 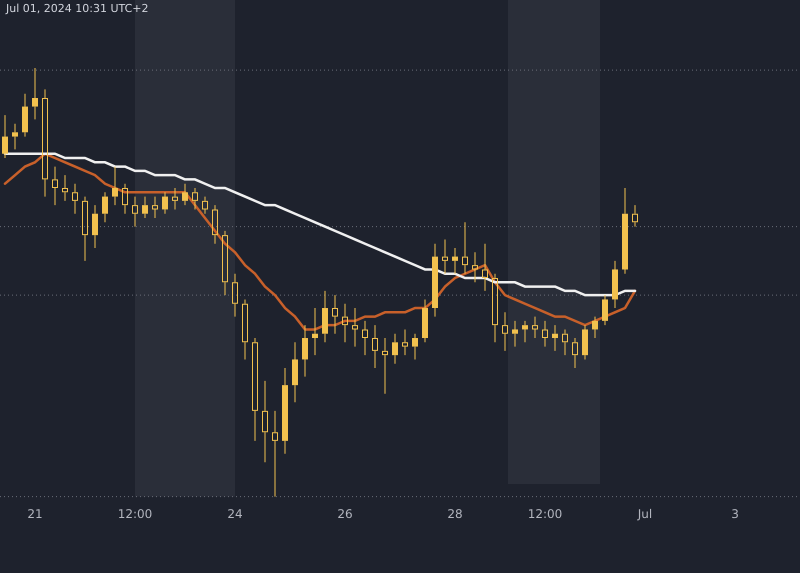 I want to click on x-tick-label: 24, so click(x=235, y=513).